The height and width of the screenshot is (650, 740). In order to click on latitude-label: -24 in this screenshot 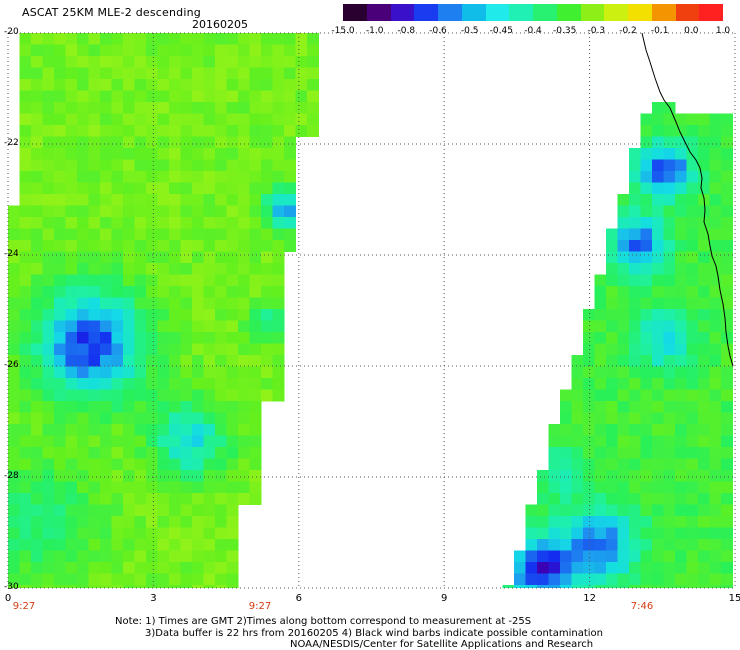, I will do `click(11, 254)`.